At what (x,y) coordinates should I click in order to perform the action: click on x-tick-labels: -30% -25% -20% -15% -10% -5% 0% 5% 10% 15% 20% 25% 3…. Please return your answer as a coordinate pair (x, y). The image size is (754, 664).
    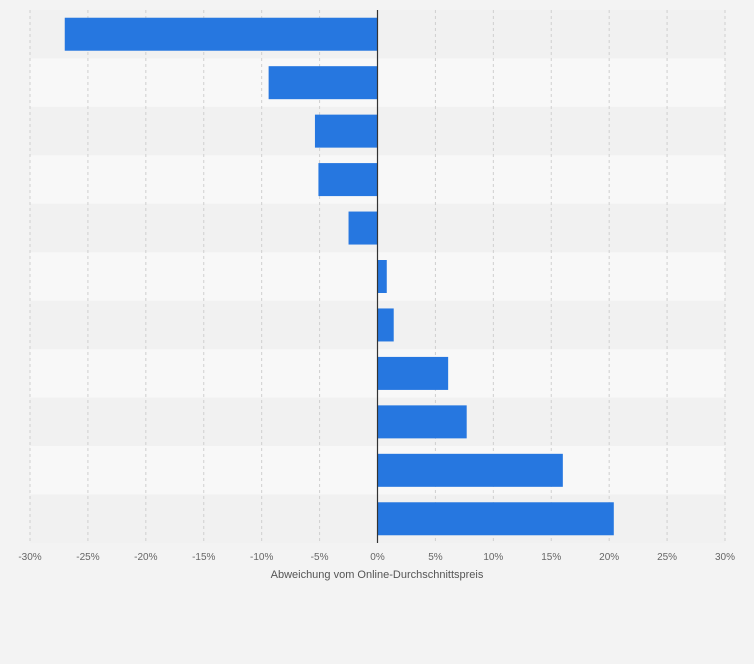
    Looking at the image, I should click on (376, 557).